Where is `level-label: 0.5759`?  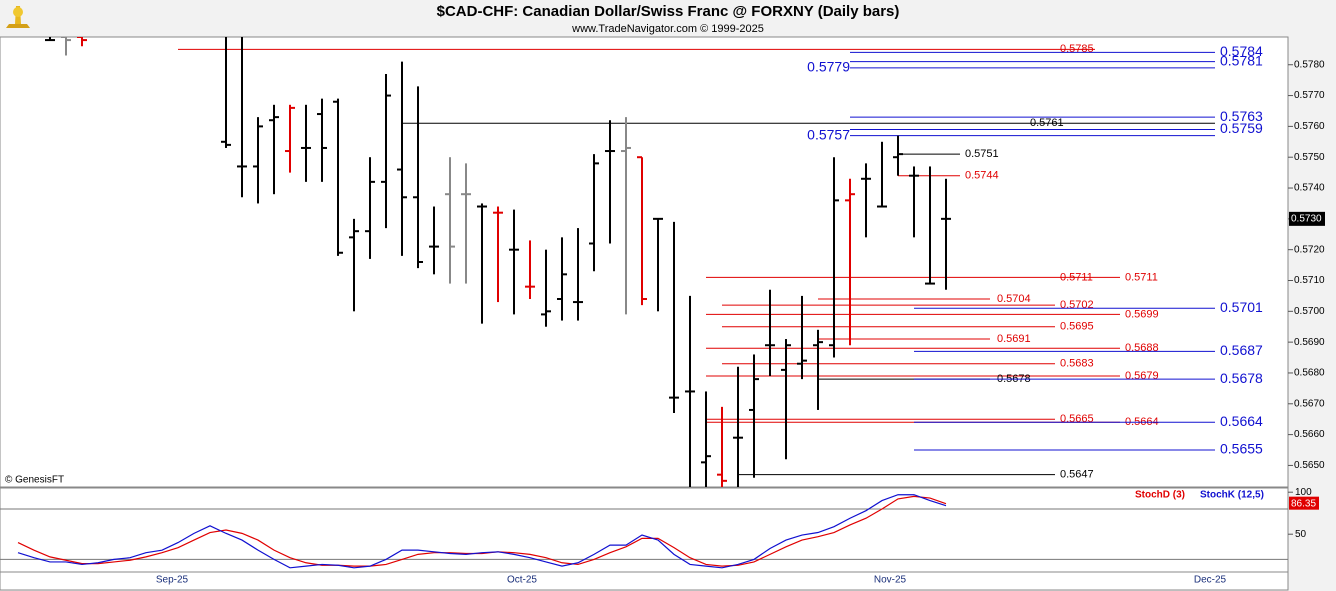
level-label: 0.5759 is located at coordinates (1241, 128).